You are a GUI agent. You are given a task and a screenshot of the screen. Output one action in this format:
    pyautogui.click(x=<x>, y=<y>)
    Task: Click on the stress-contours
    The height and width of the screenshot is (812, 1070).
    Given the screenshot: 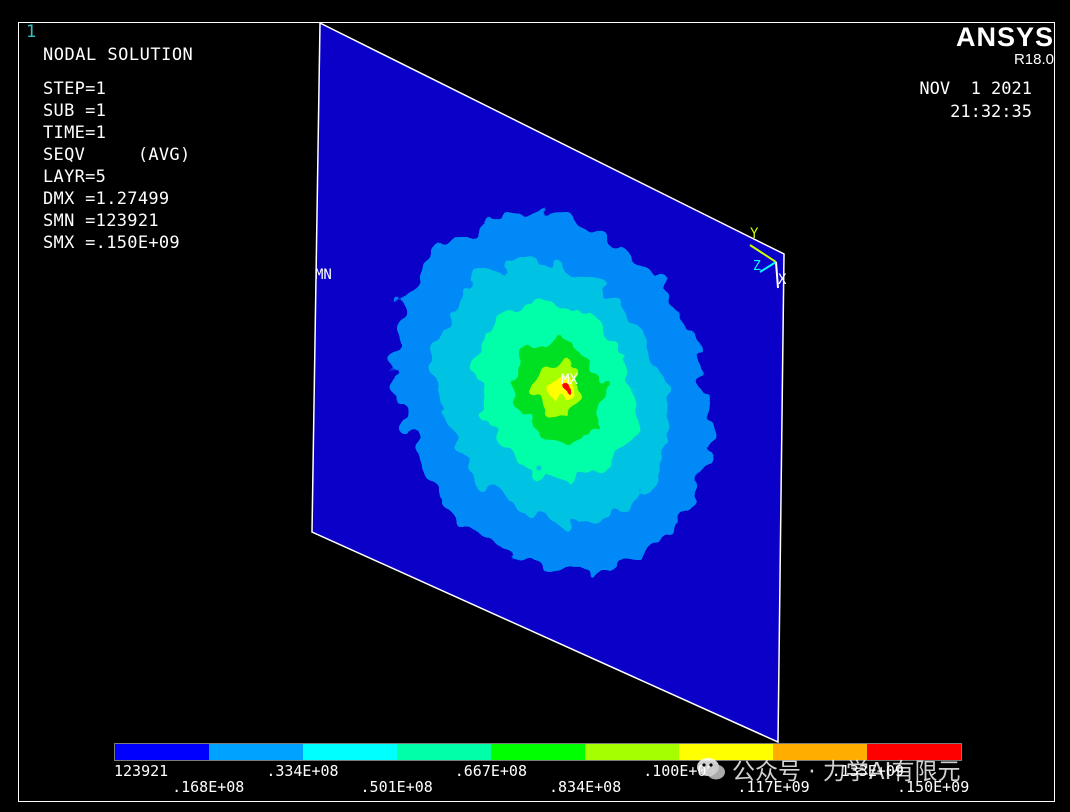 What is the action you would take?
    pyautogui.click(x=553, y=393)
    